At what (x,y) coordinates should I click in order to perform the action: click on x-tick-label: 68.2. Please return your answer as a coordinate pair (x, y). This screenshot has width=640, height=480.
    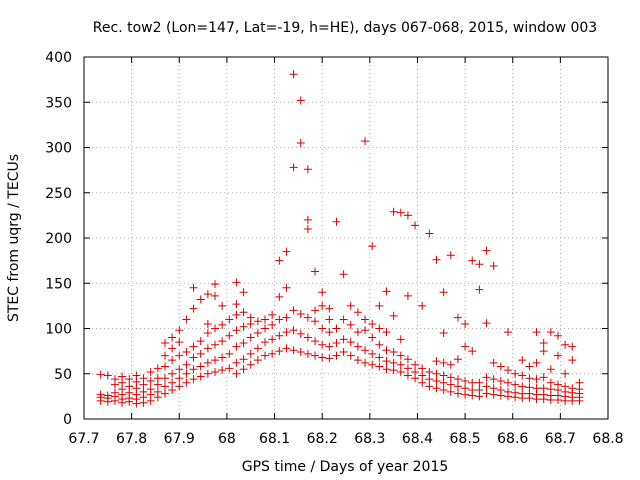
    Looking at the image, I should click on (322, 439).